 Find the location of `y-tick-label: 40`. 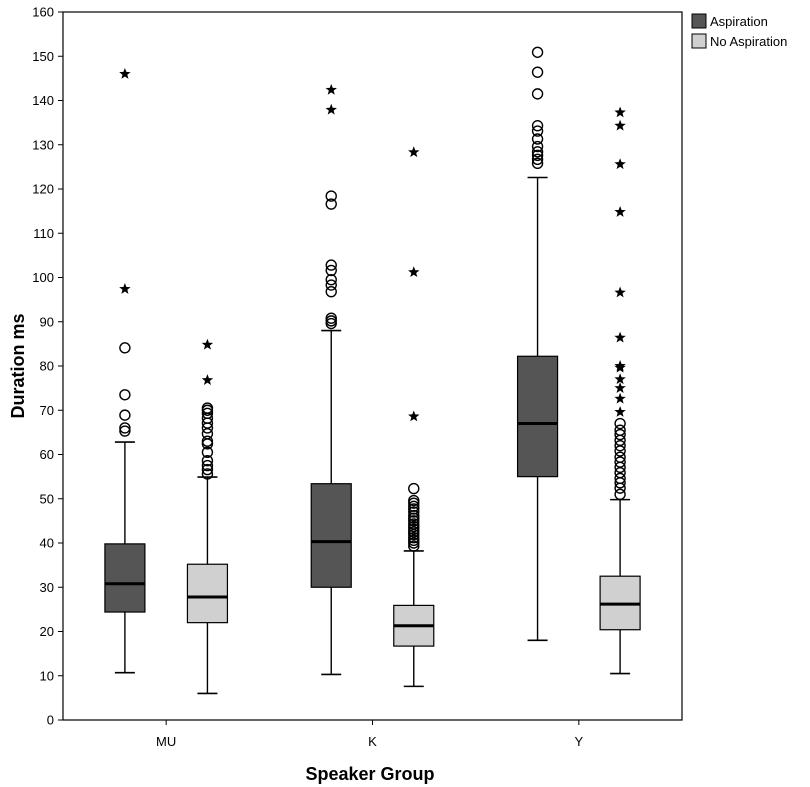

y-tick-label: 40 is located at coordinates (47, 543).